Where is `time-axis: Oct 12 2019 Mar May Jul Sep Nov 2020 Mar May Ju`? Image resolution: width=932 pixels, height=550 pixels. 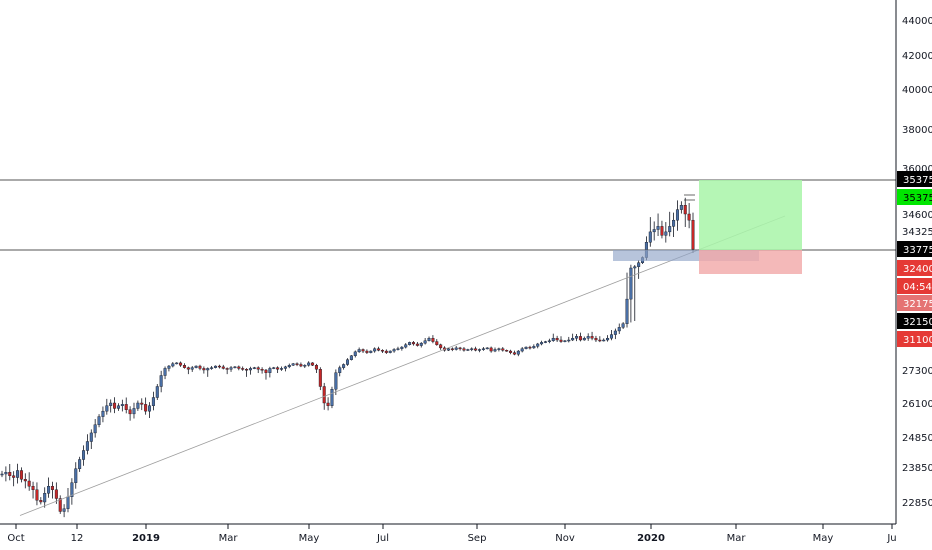
time-axis: Oct 12 2019 Mar May Jul Sep Nov 2020 Mar May Ju is located at coordinates (452, 534).